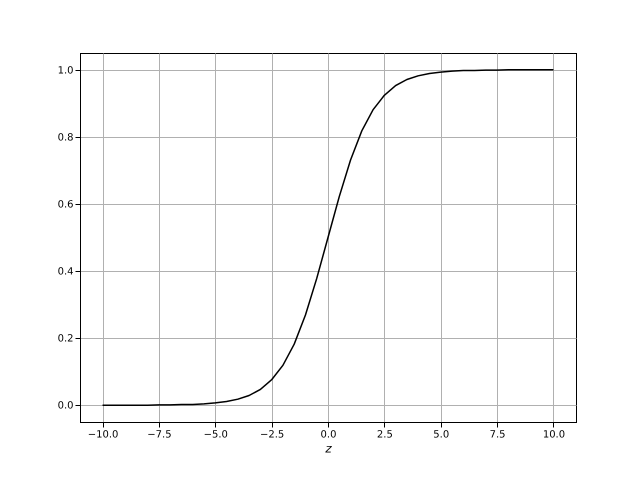 The width and height of the screenshot is (640, 480). What do you see at coordinates (216, 435) in the screenshot?
I see `x-tick-label: −5.0` at bounding box center [216, 435].